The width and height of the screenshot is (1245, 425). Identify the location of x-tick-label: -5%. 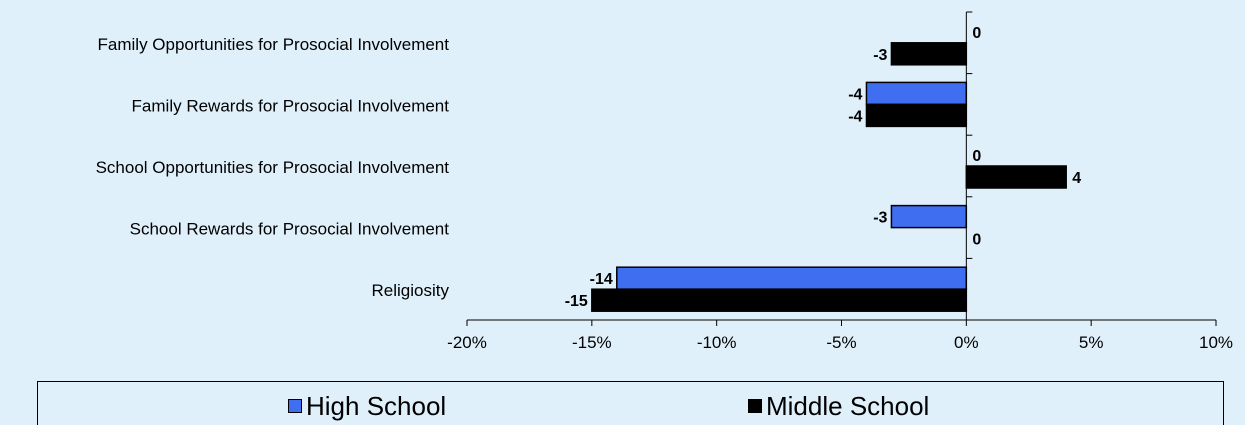
(841, 342).